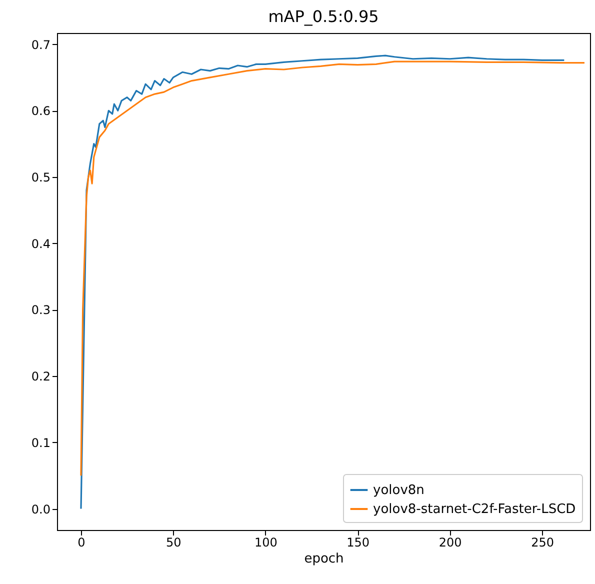  What do you see at coordinates (40, 177) in the screenshot?
I see `y-tick-label: 0.5` at bounding box center [40, 177].